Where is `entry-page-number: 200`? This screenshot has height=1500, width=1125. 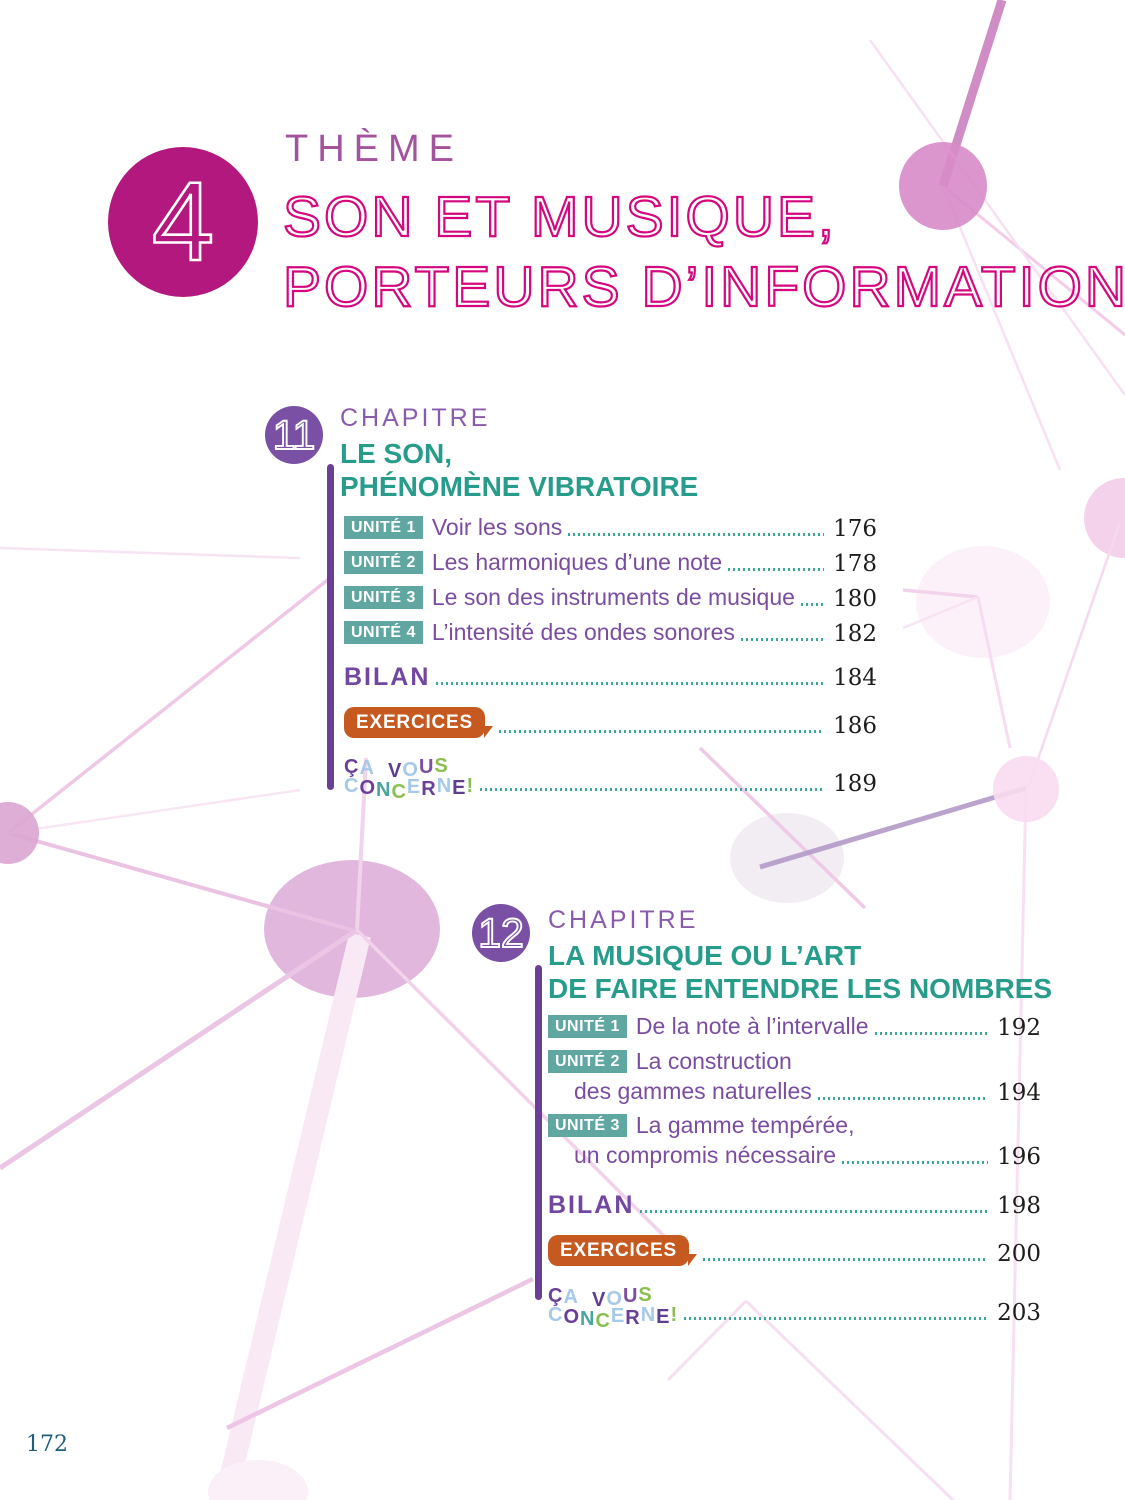 entry-page-number: 200 is located at coordinates (1019, 1254).